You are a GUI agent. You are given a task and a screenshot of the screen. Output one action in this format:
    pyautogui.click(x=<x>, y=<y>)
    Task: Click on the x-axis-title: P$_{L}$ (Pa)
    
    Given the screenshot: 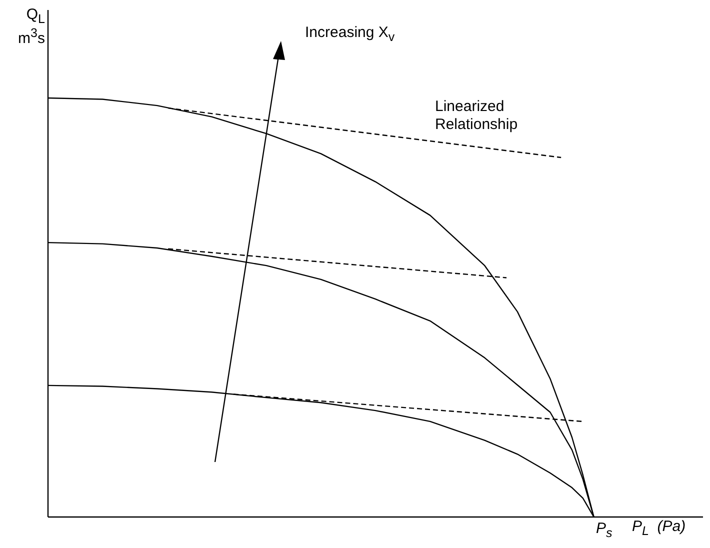 What is the action you would take?
    pyautogui.click(x=659, y=528)
    